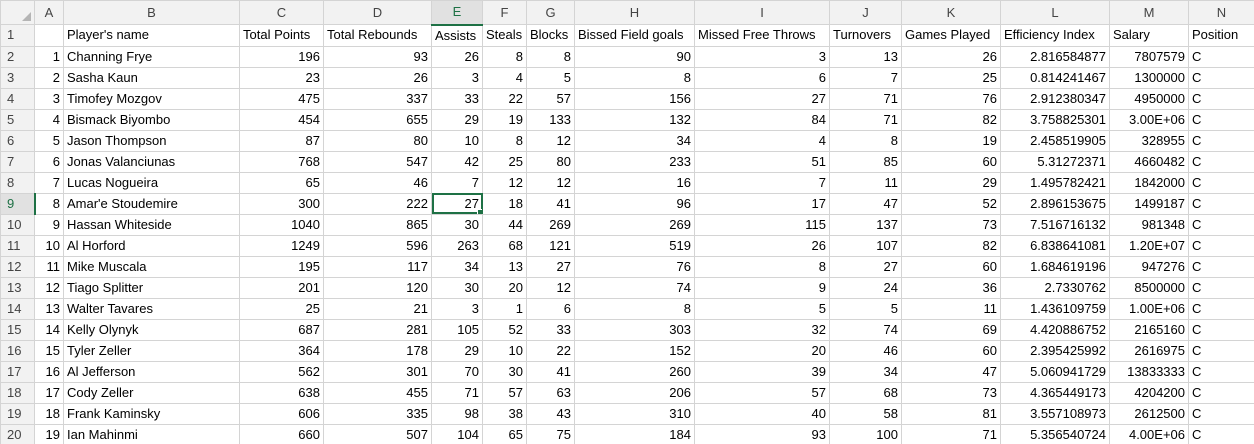 The image size is (1254, 444). Describe the element at coordinates (1055, 413) in the screenshot. I see `cell-l19: 3.557108973` at that location.